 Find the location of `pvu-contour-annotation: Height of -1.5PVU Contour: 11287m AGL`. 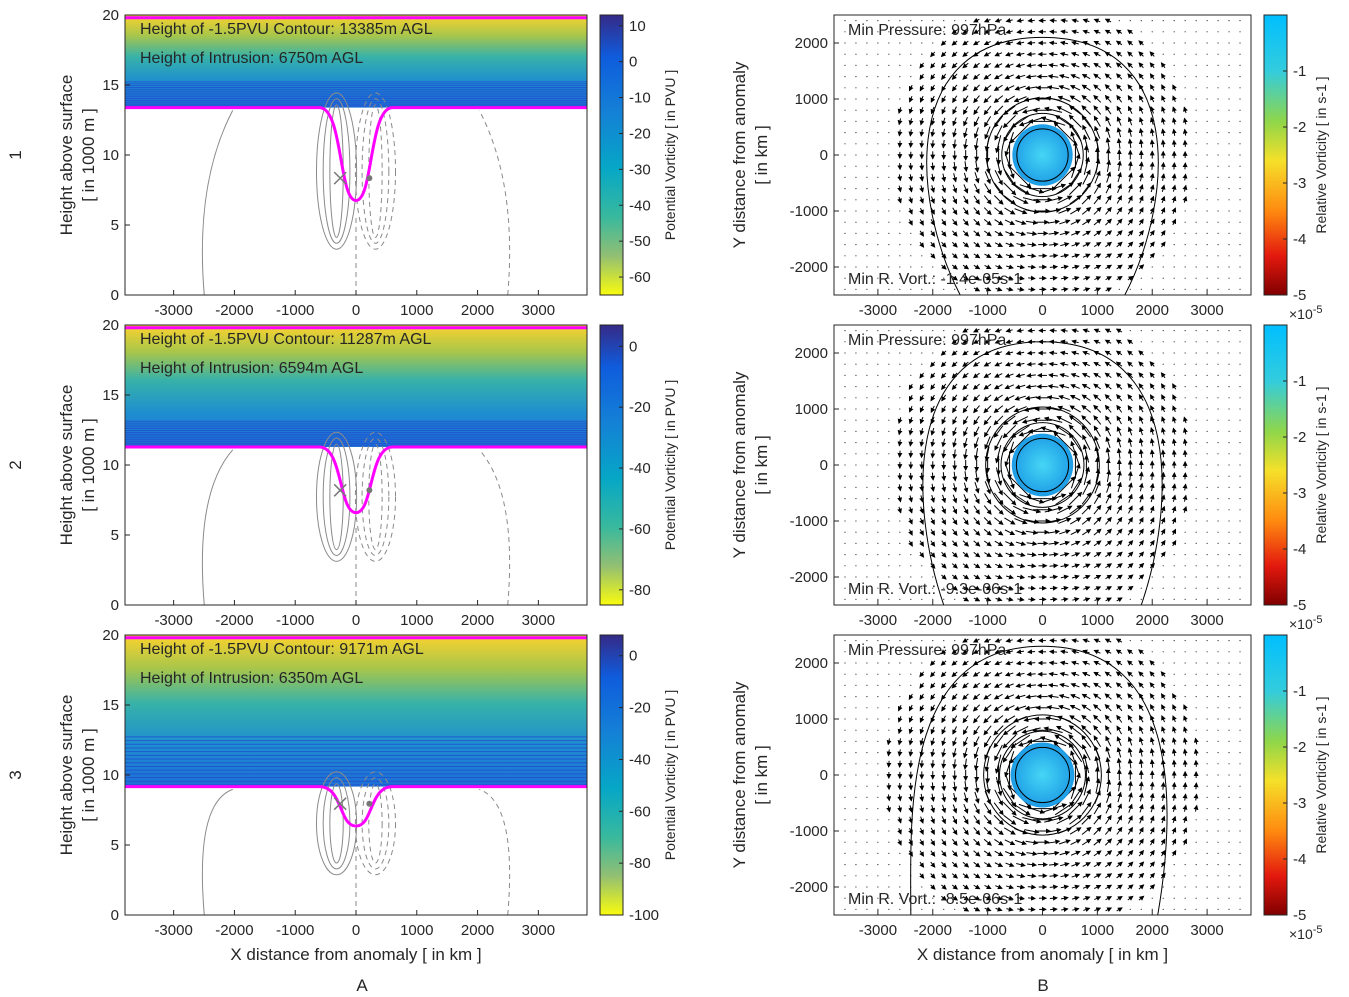

pvu-contour-annotation: Height of -1.5PVU Contour: 11287m AGL is located at coordinates (286, 339).